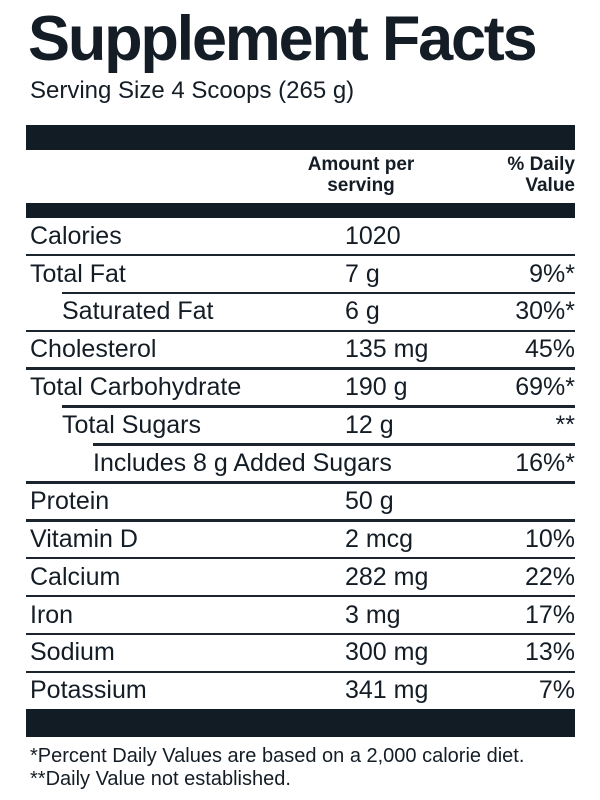  I want to click on nutrient-amount: 2 mcg, so click(379, 538).